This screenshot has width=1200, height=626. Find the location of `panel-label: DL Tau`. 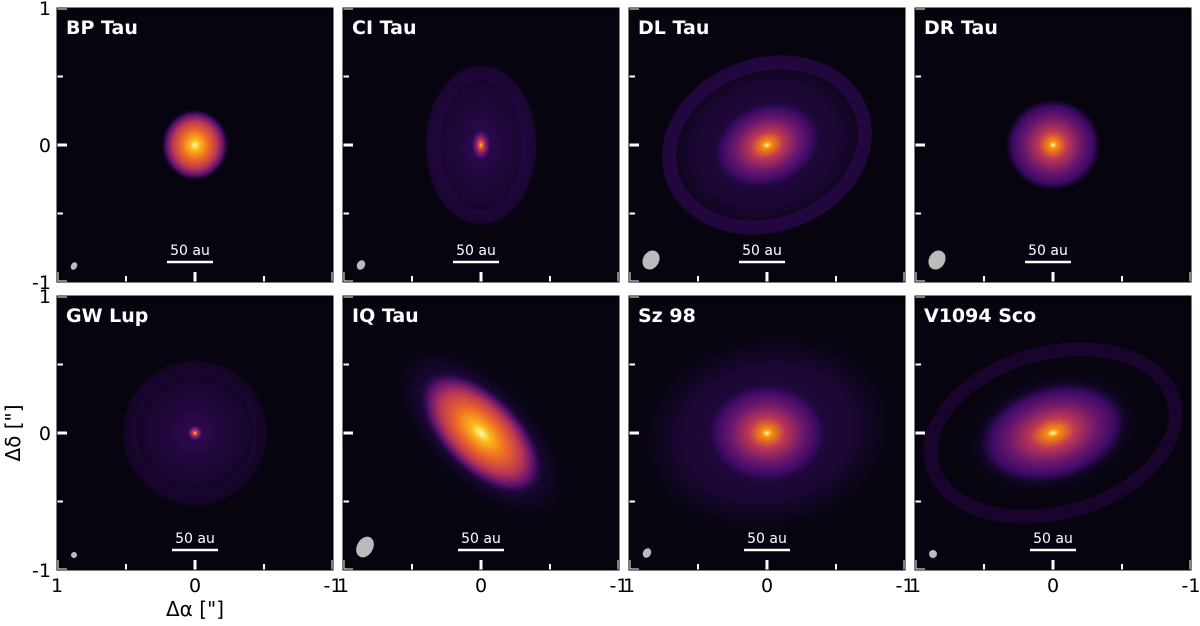

panel-label: DL Tau is located at coordinates (673, 28).